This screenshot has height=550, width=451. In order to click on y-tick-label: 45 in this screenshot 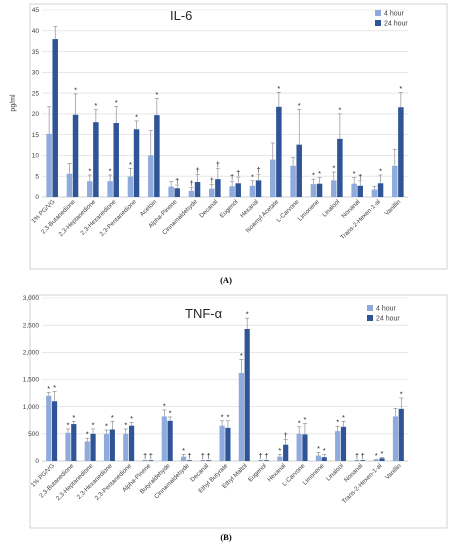, I will do `click(36, 10)`.